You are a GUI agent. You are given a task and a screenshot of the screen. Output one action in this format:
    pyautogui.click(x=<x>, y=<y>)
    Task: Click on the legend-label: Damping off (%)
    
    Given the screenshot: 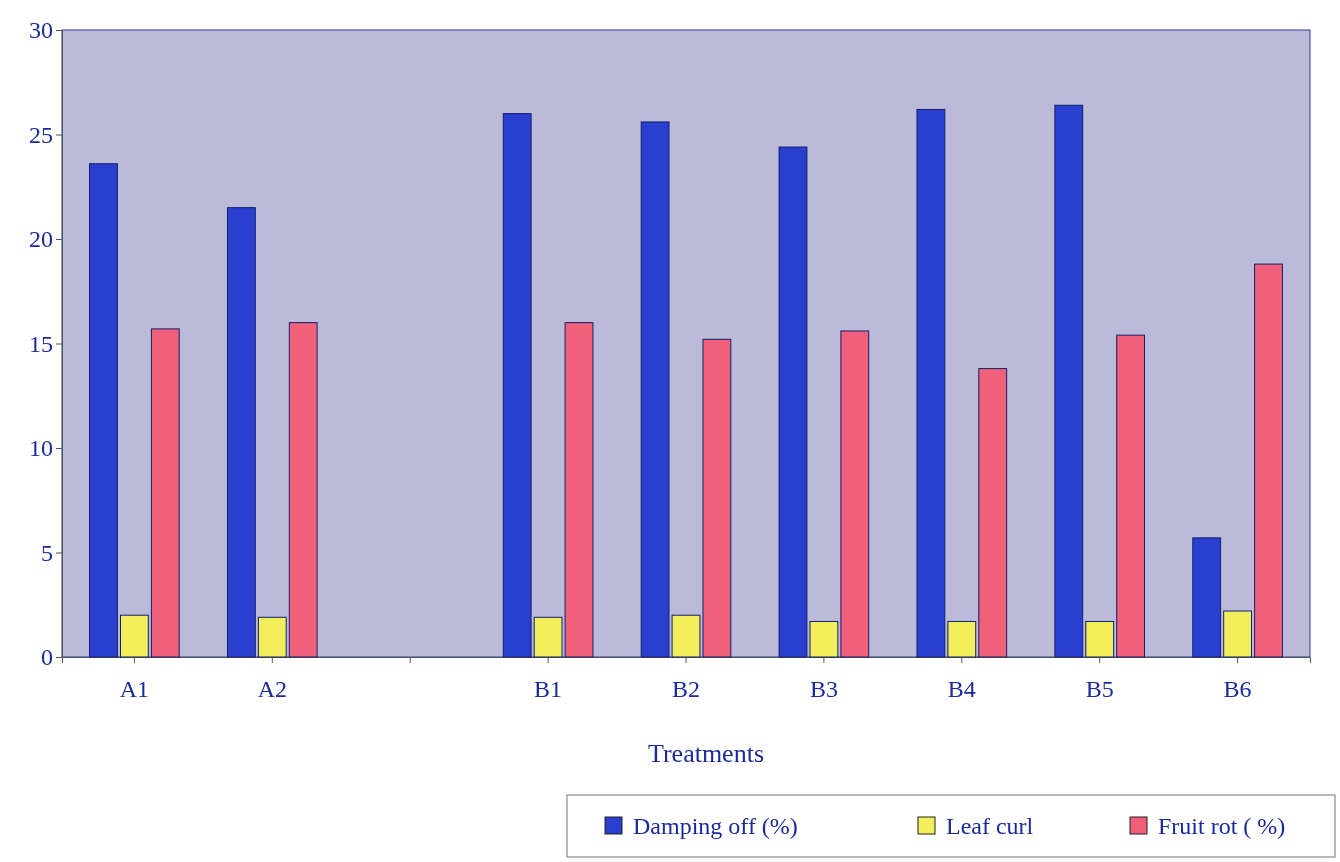 What is the action you would take?
    pyautogui.click(x=715, y=826)
    